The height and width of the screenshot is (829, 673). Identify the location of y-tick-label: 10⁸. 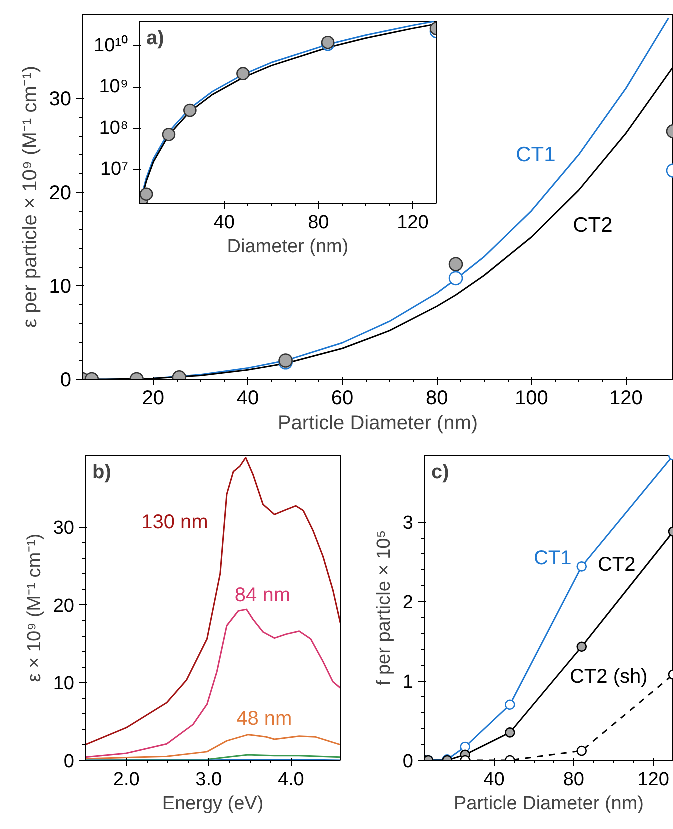
(114, 128).